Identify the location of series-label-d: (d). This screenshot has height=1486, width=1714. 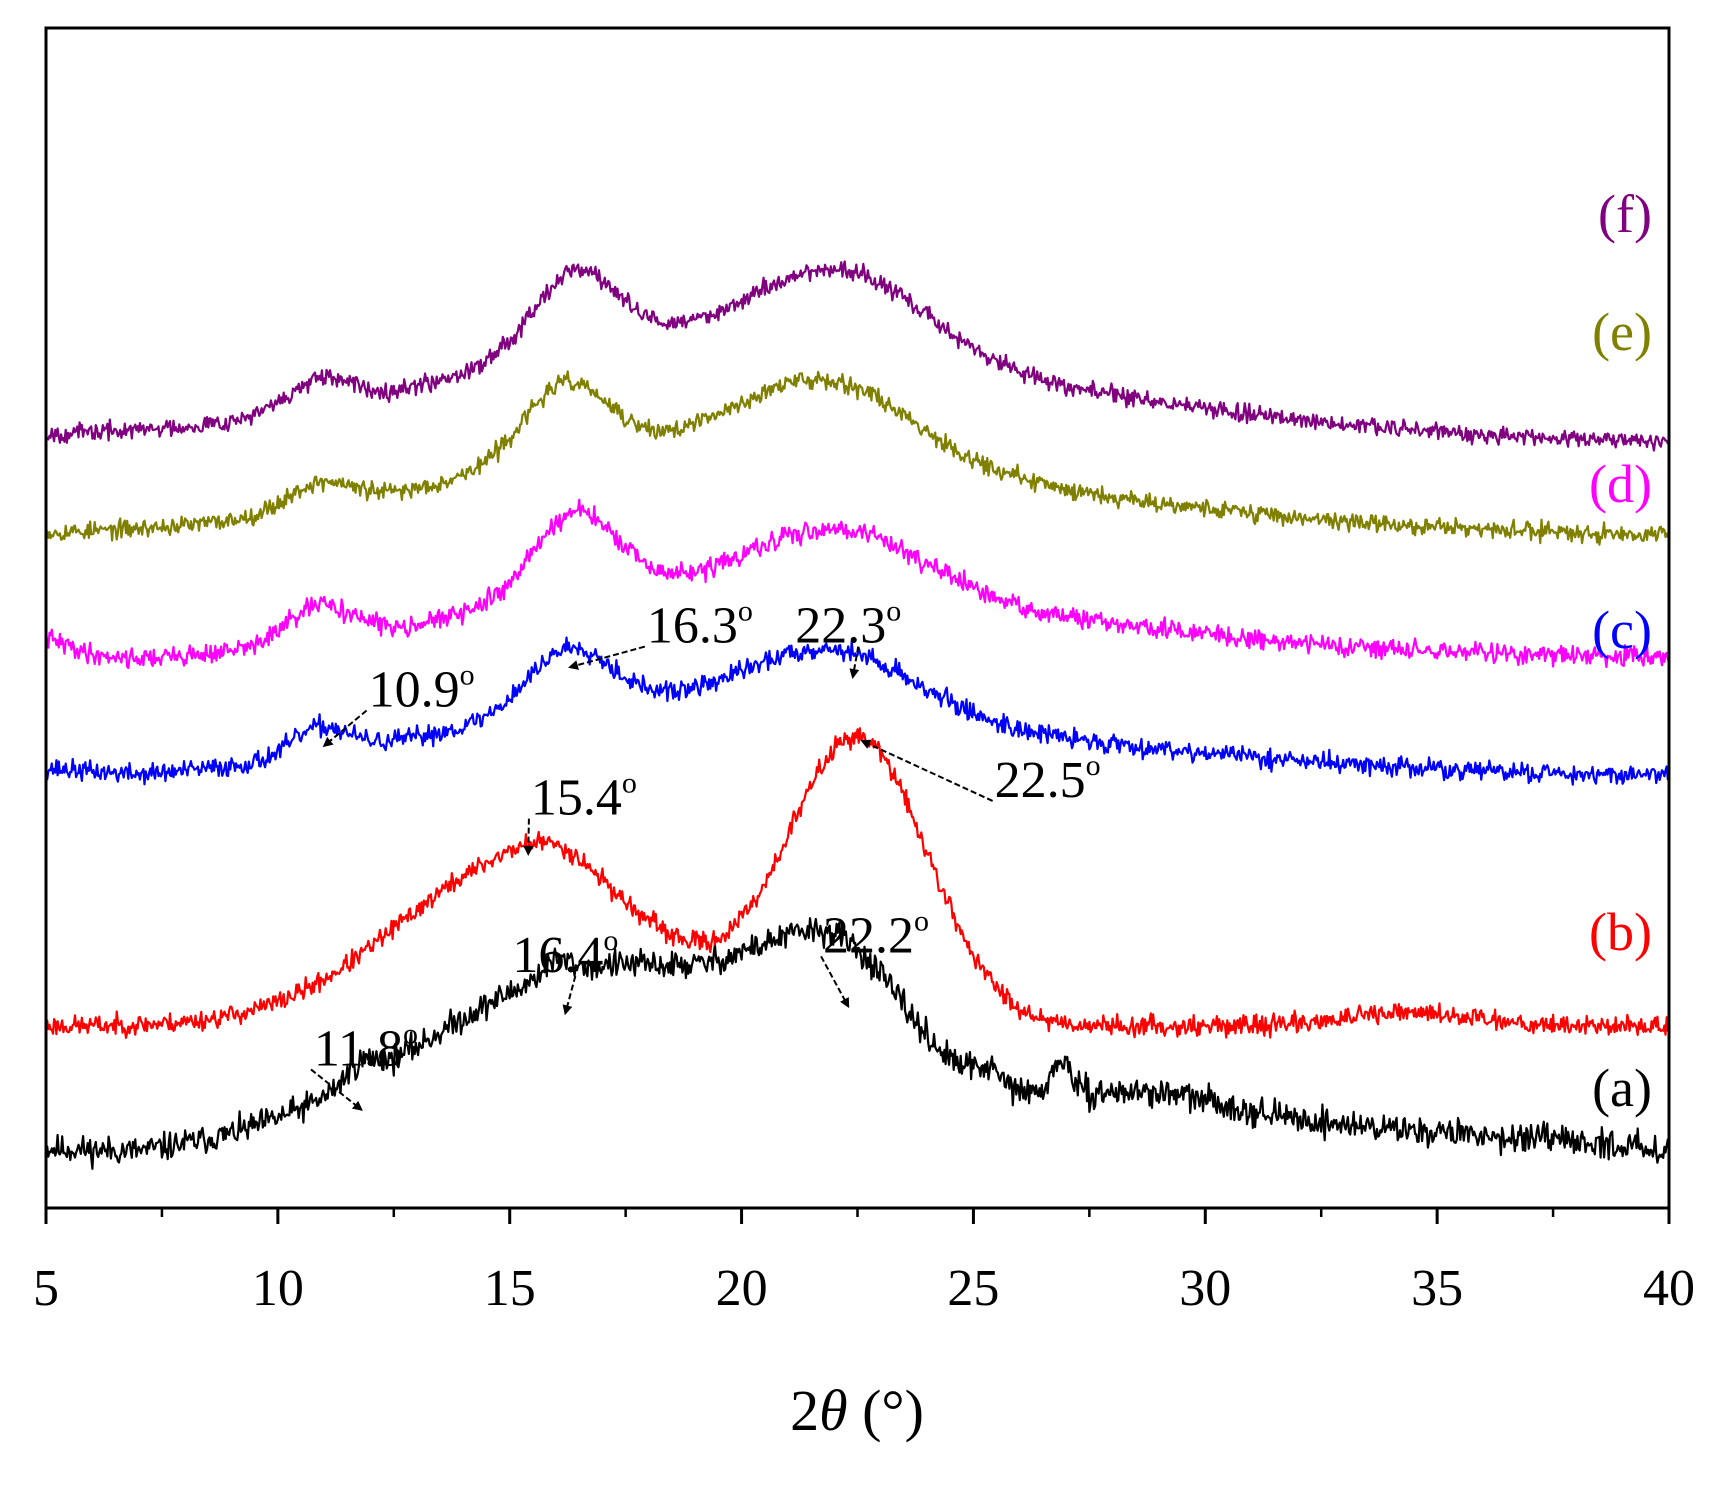
(1620, 484).